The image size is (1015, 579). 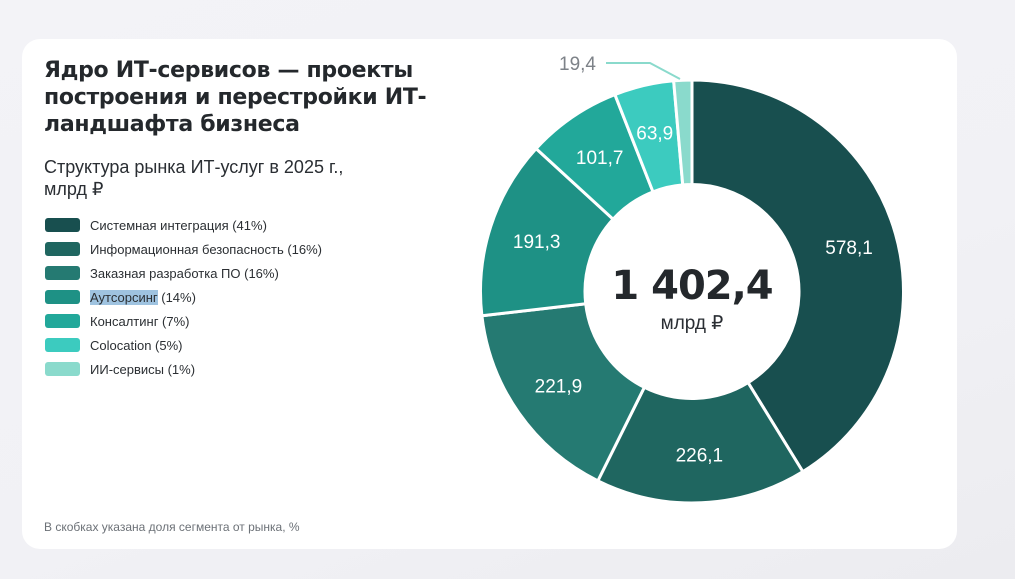 What do you see at coordinates (537, 242) in the screenshot?
I see `segment-value-label: 191,3` at bounding box center [537, 242].